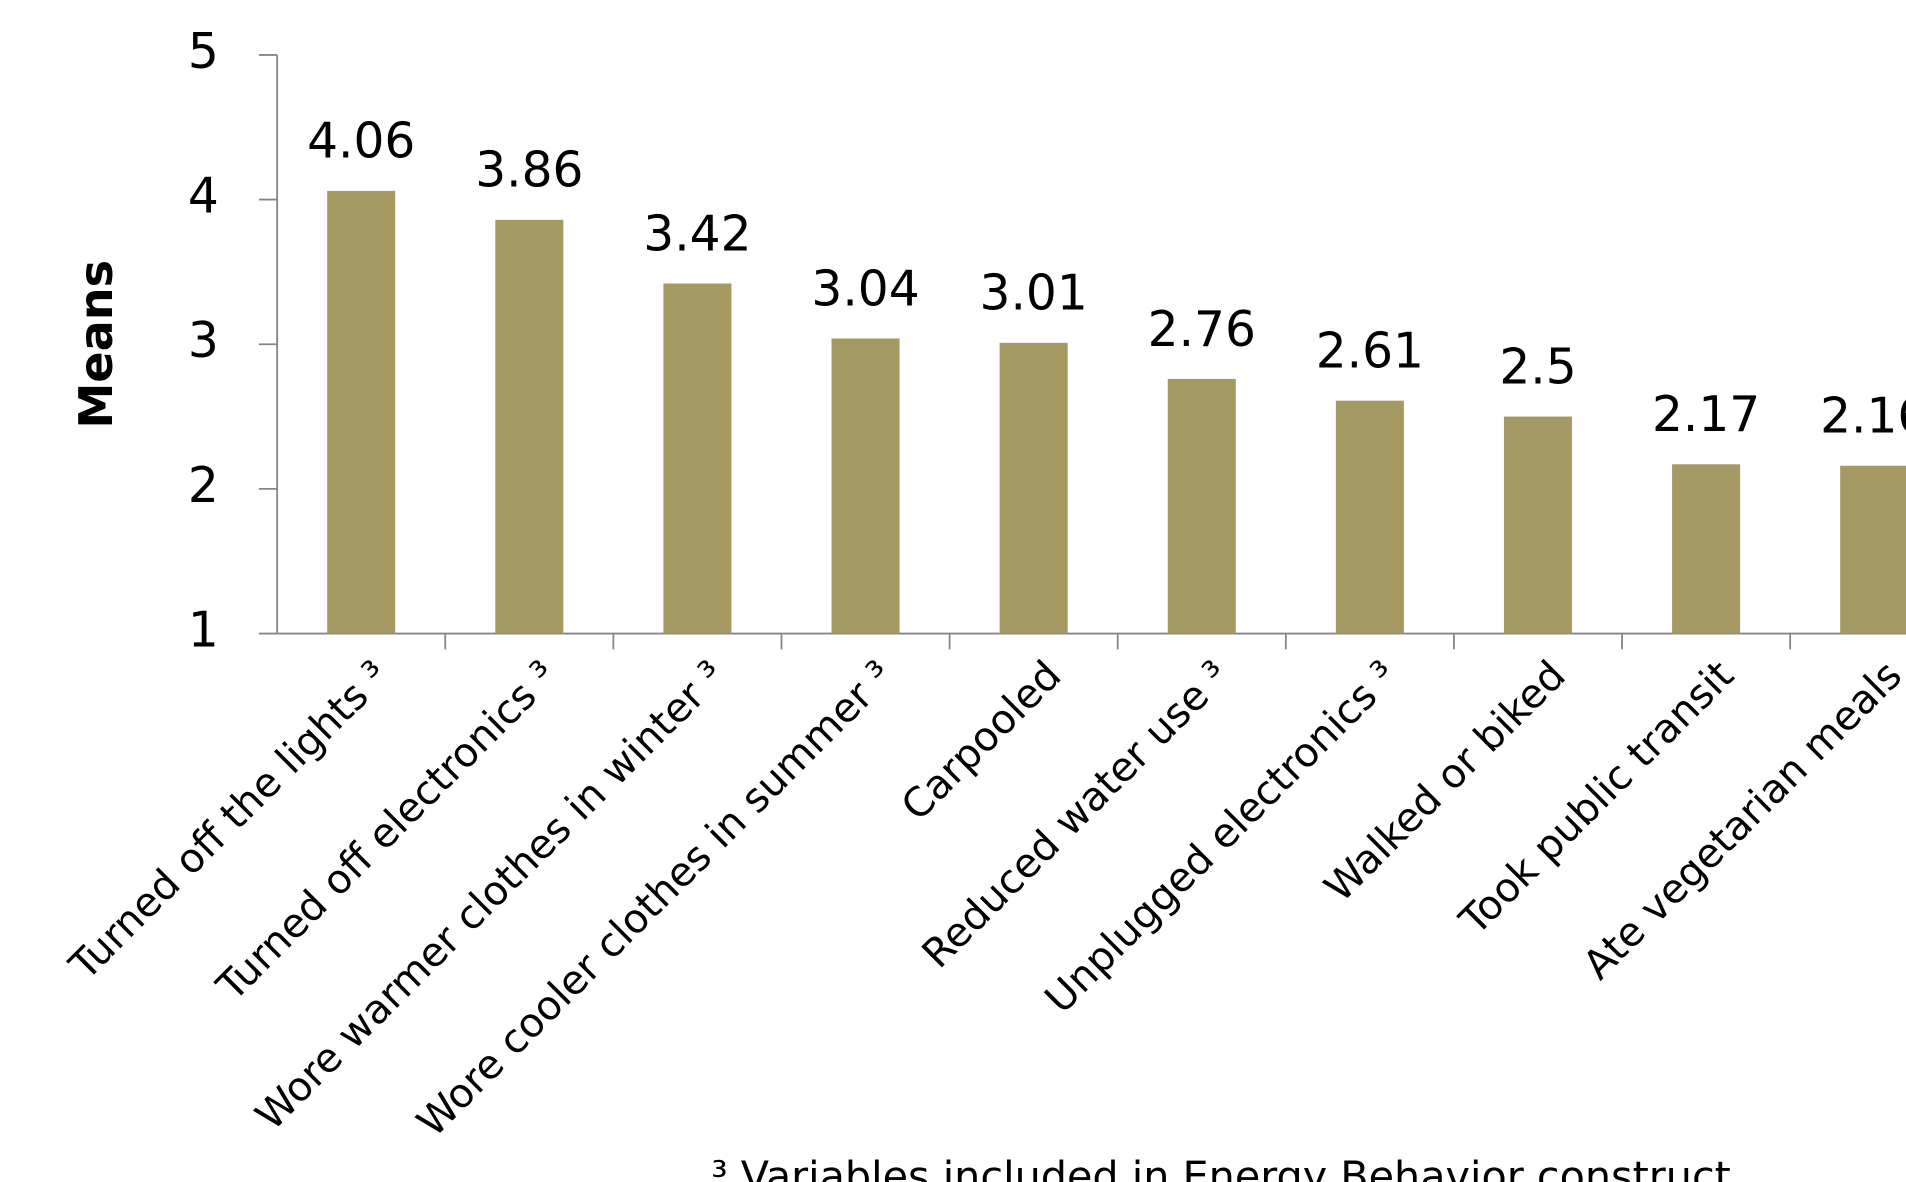 The image size is (1906, 1182). I want to click on data-label: 2.5, so click(1537, 367).